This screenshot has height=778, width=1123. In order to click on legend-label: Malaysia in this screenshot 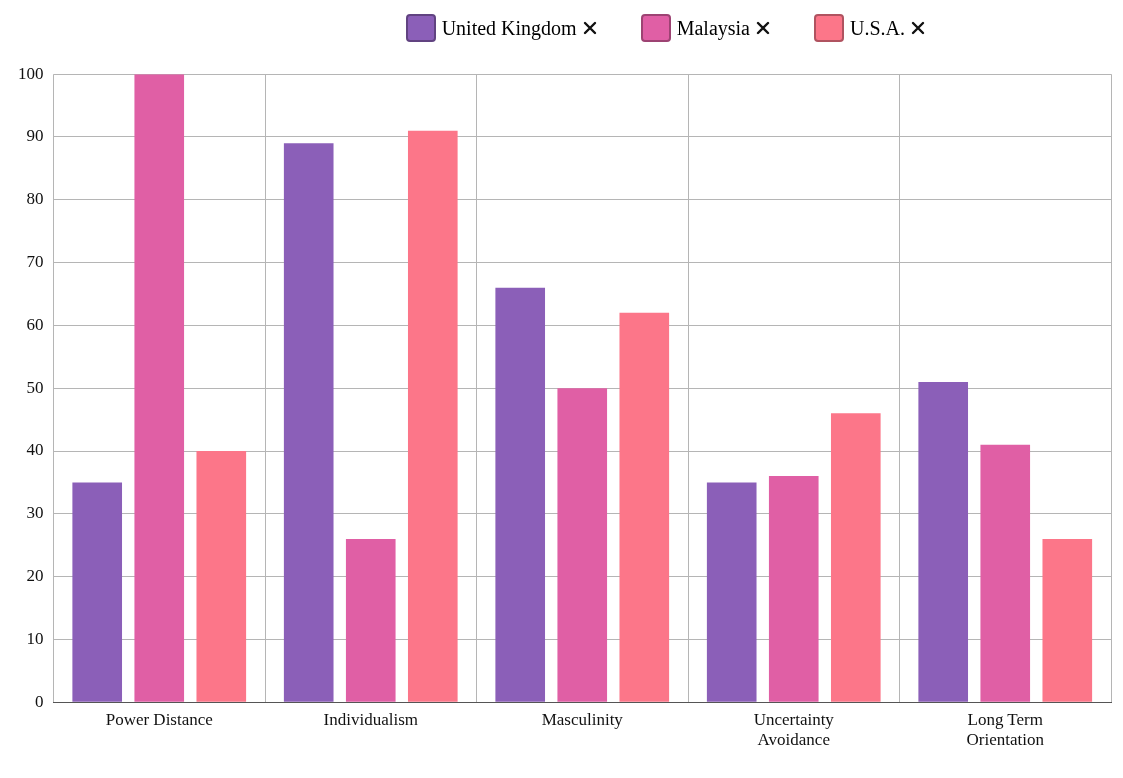, I will do `click(713, 28)`.